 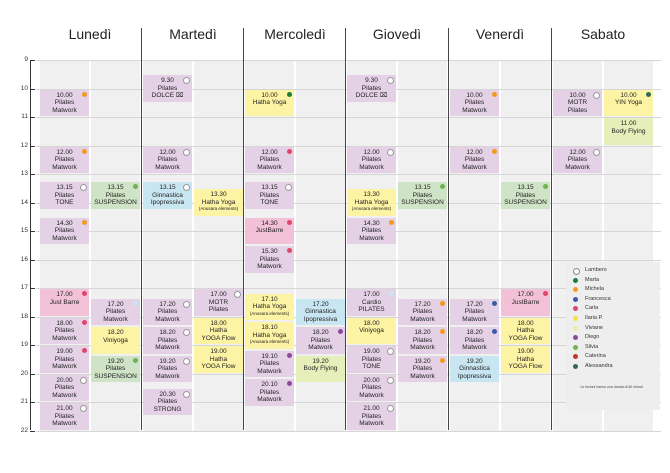 I want to click on class-block: 18.00 Viniyoga, so click(x=371, y=330).